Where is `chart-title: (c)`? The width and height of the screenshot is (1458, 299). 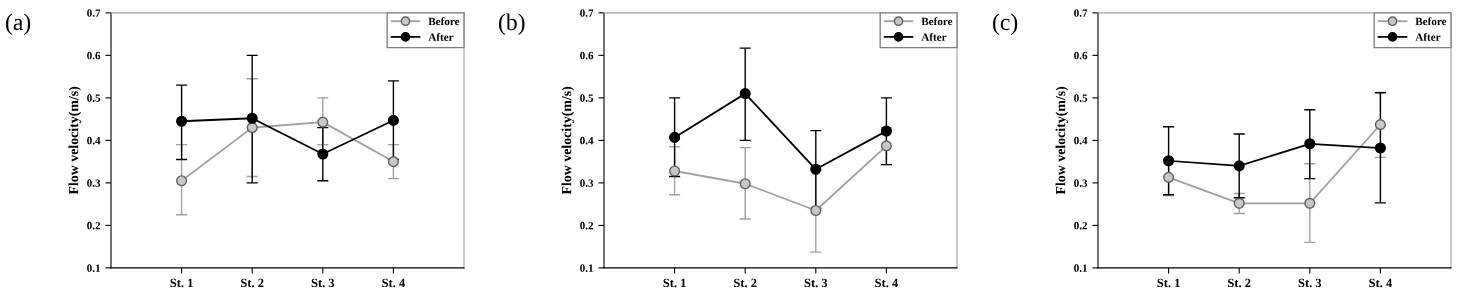 chart-title: (c) is located at coordinates (1005, 24).